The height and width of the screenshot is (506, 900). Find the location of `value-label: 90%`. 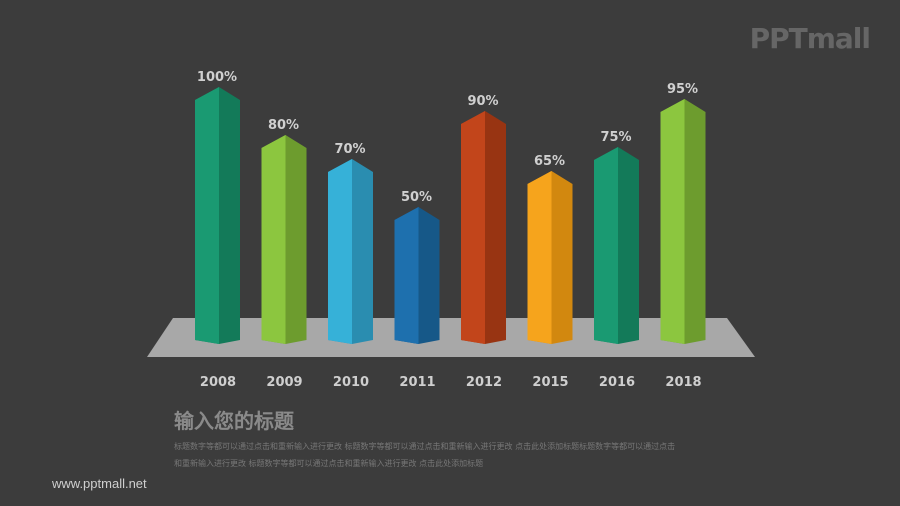

value-label: 90% is located at coordinates (482, 101).